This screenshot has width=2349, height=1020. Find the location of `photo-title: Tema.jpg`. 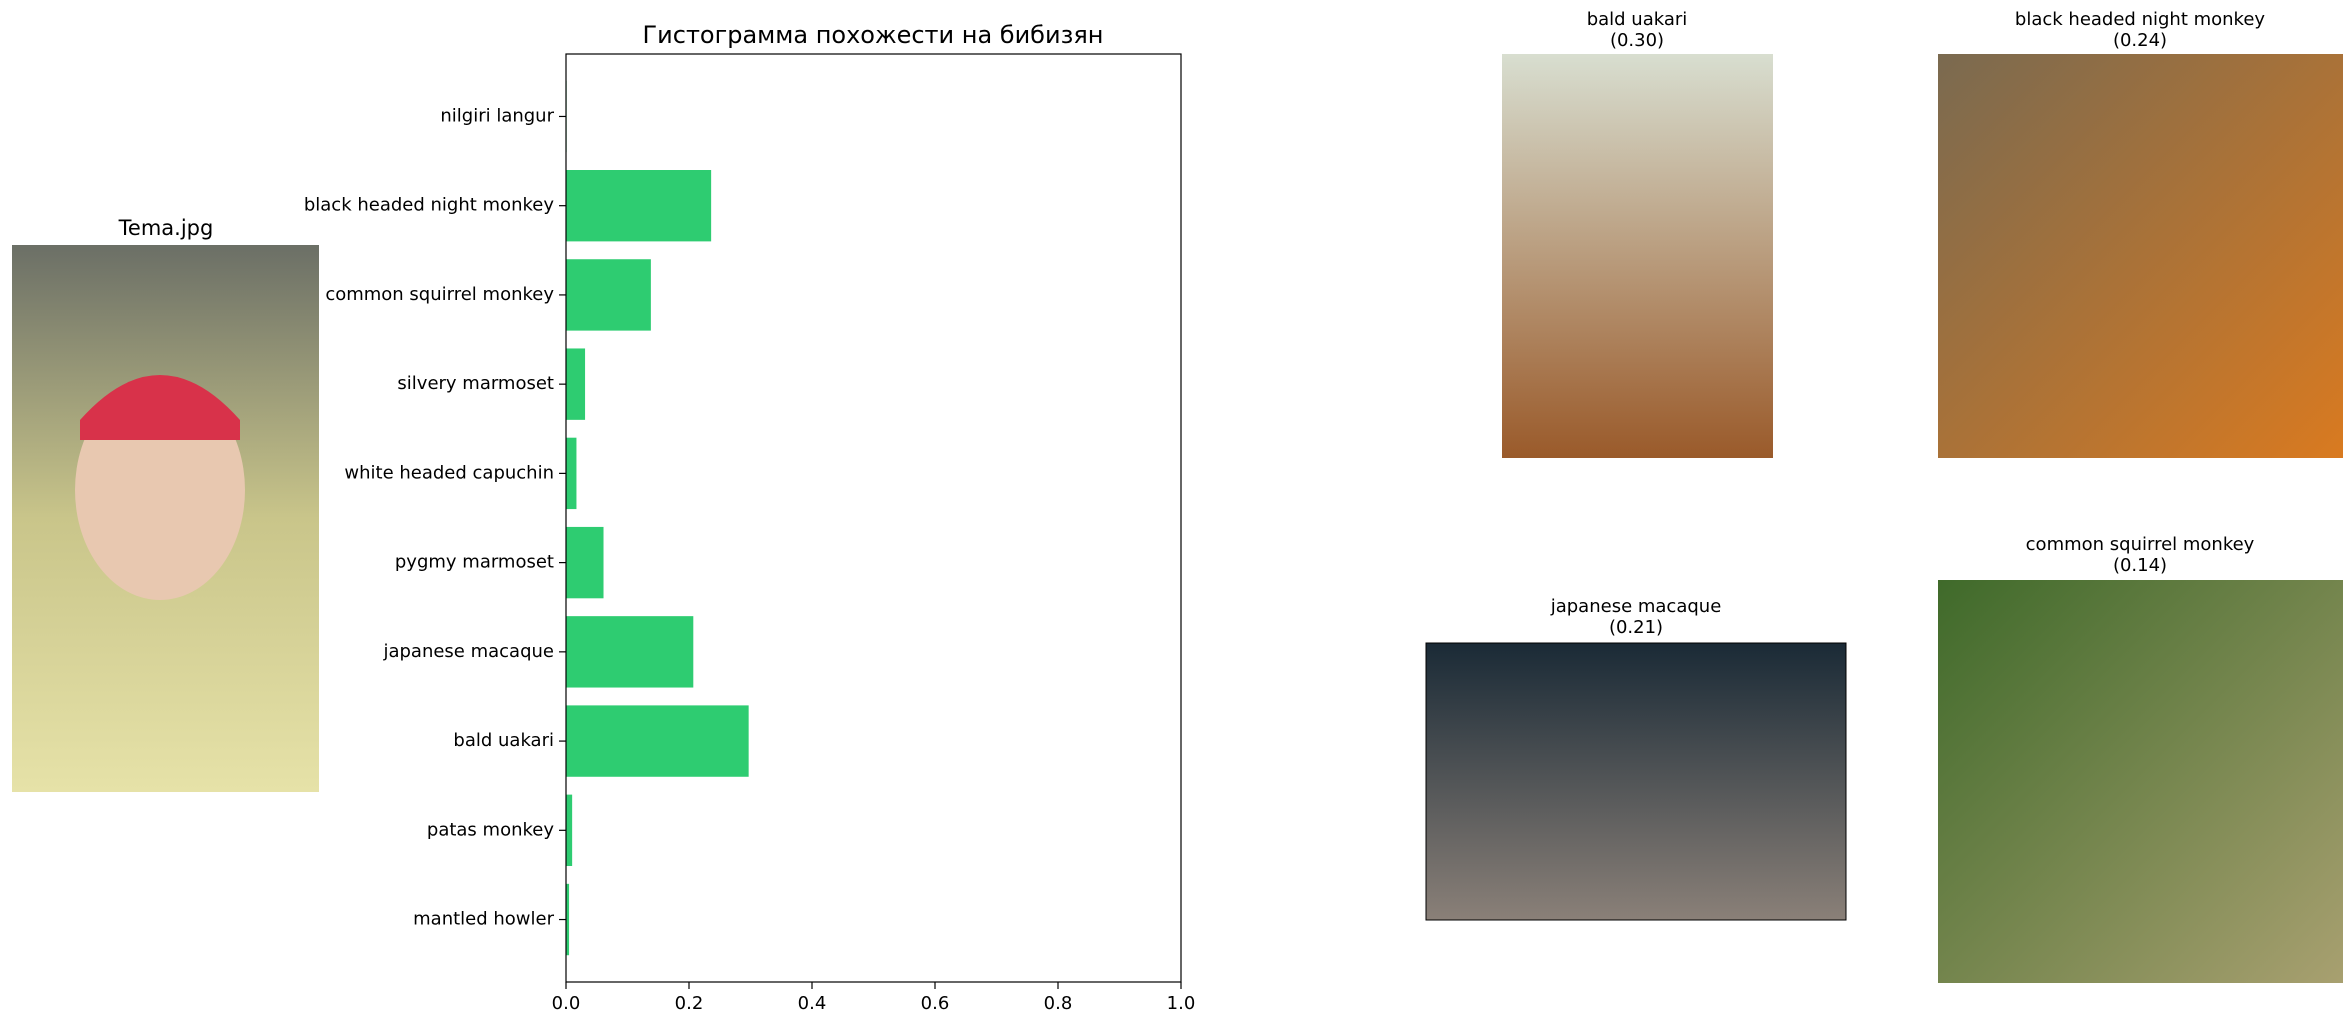

photo-title: Tema.jpg is located at coordinates (166, 228).